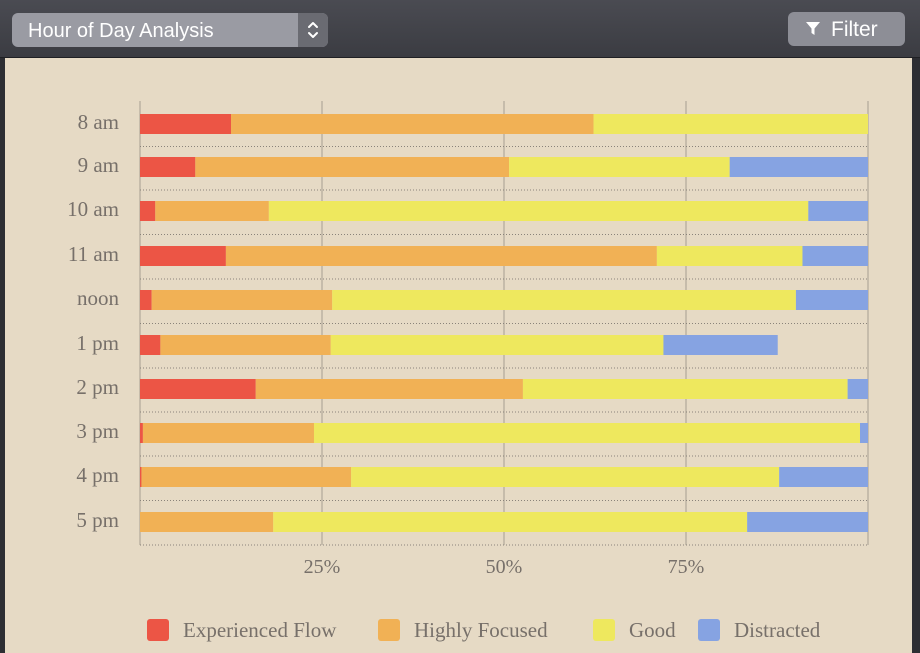 This screenshot has height=653, width=920. Describe the element at coordinates (97, 343) in the screenshot. I see `category-label: 1 pm` at that location.